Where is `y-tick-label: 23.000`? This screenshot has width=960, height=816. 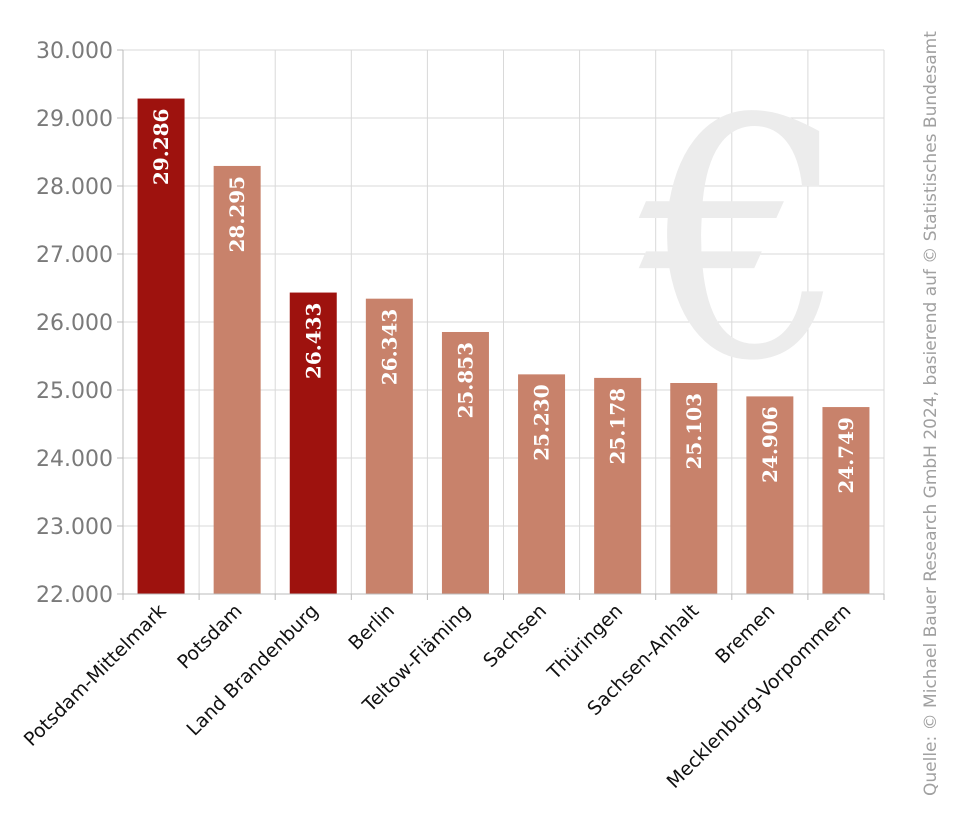
y-tick-label: 23.000 is located at coordinates (74, 527).